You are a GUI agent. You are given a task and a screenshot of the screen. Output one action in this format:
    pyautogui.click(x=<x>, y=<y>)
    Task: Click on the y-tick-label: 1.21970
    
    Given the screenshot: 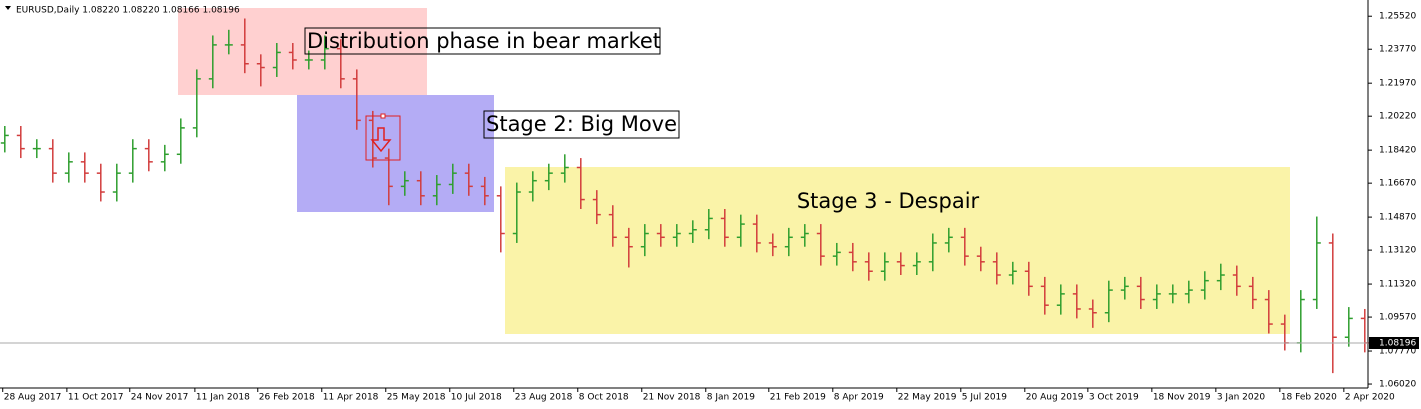 What is the action you would take?
    pyautogui.click(x=1397, y=84)
    